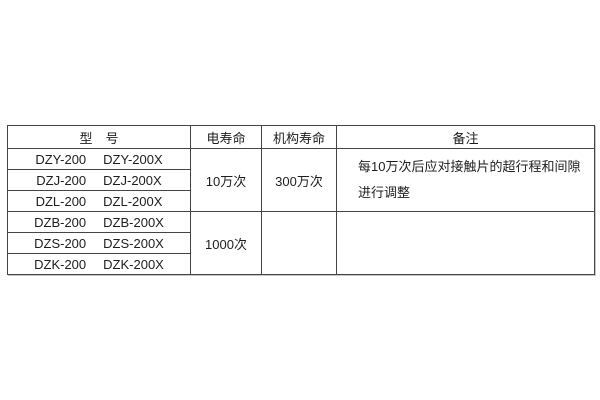  Describe the element at coordinates (226, 243) in the screenshot. I see `electrical-life-cell: 1000次` at that location.